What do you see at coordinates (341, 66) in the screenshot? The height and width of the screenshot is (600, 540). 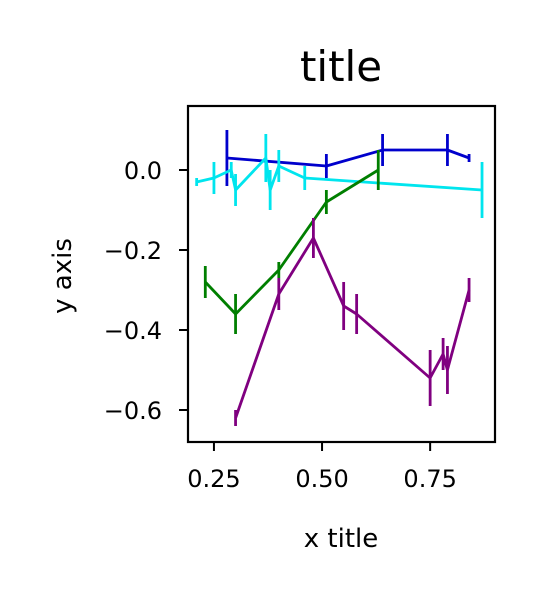 I see `chart-title: title` at bounding box center [341, 66].